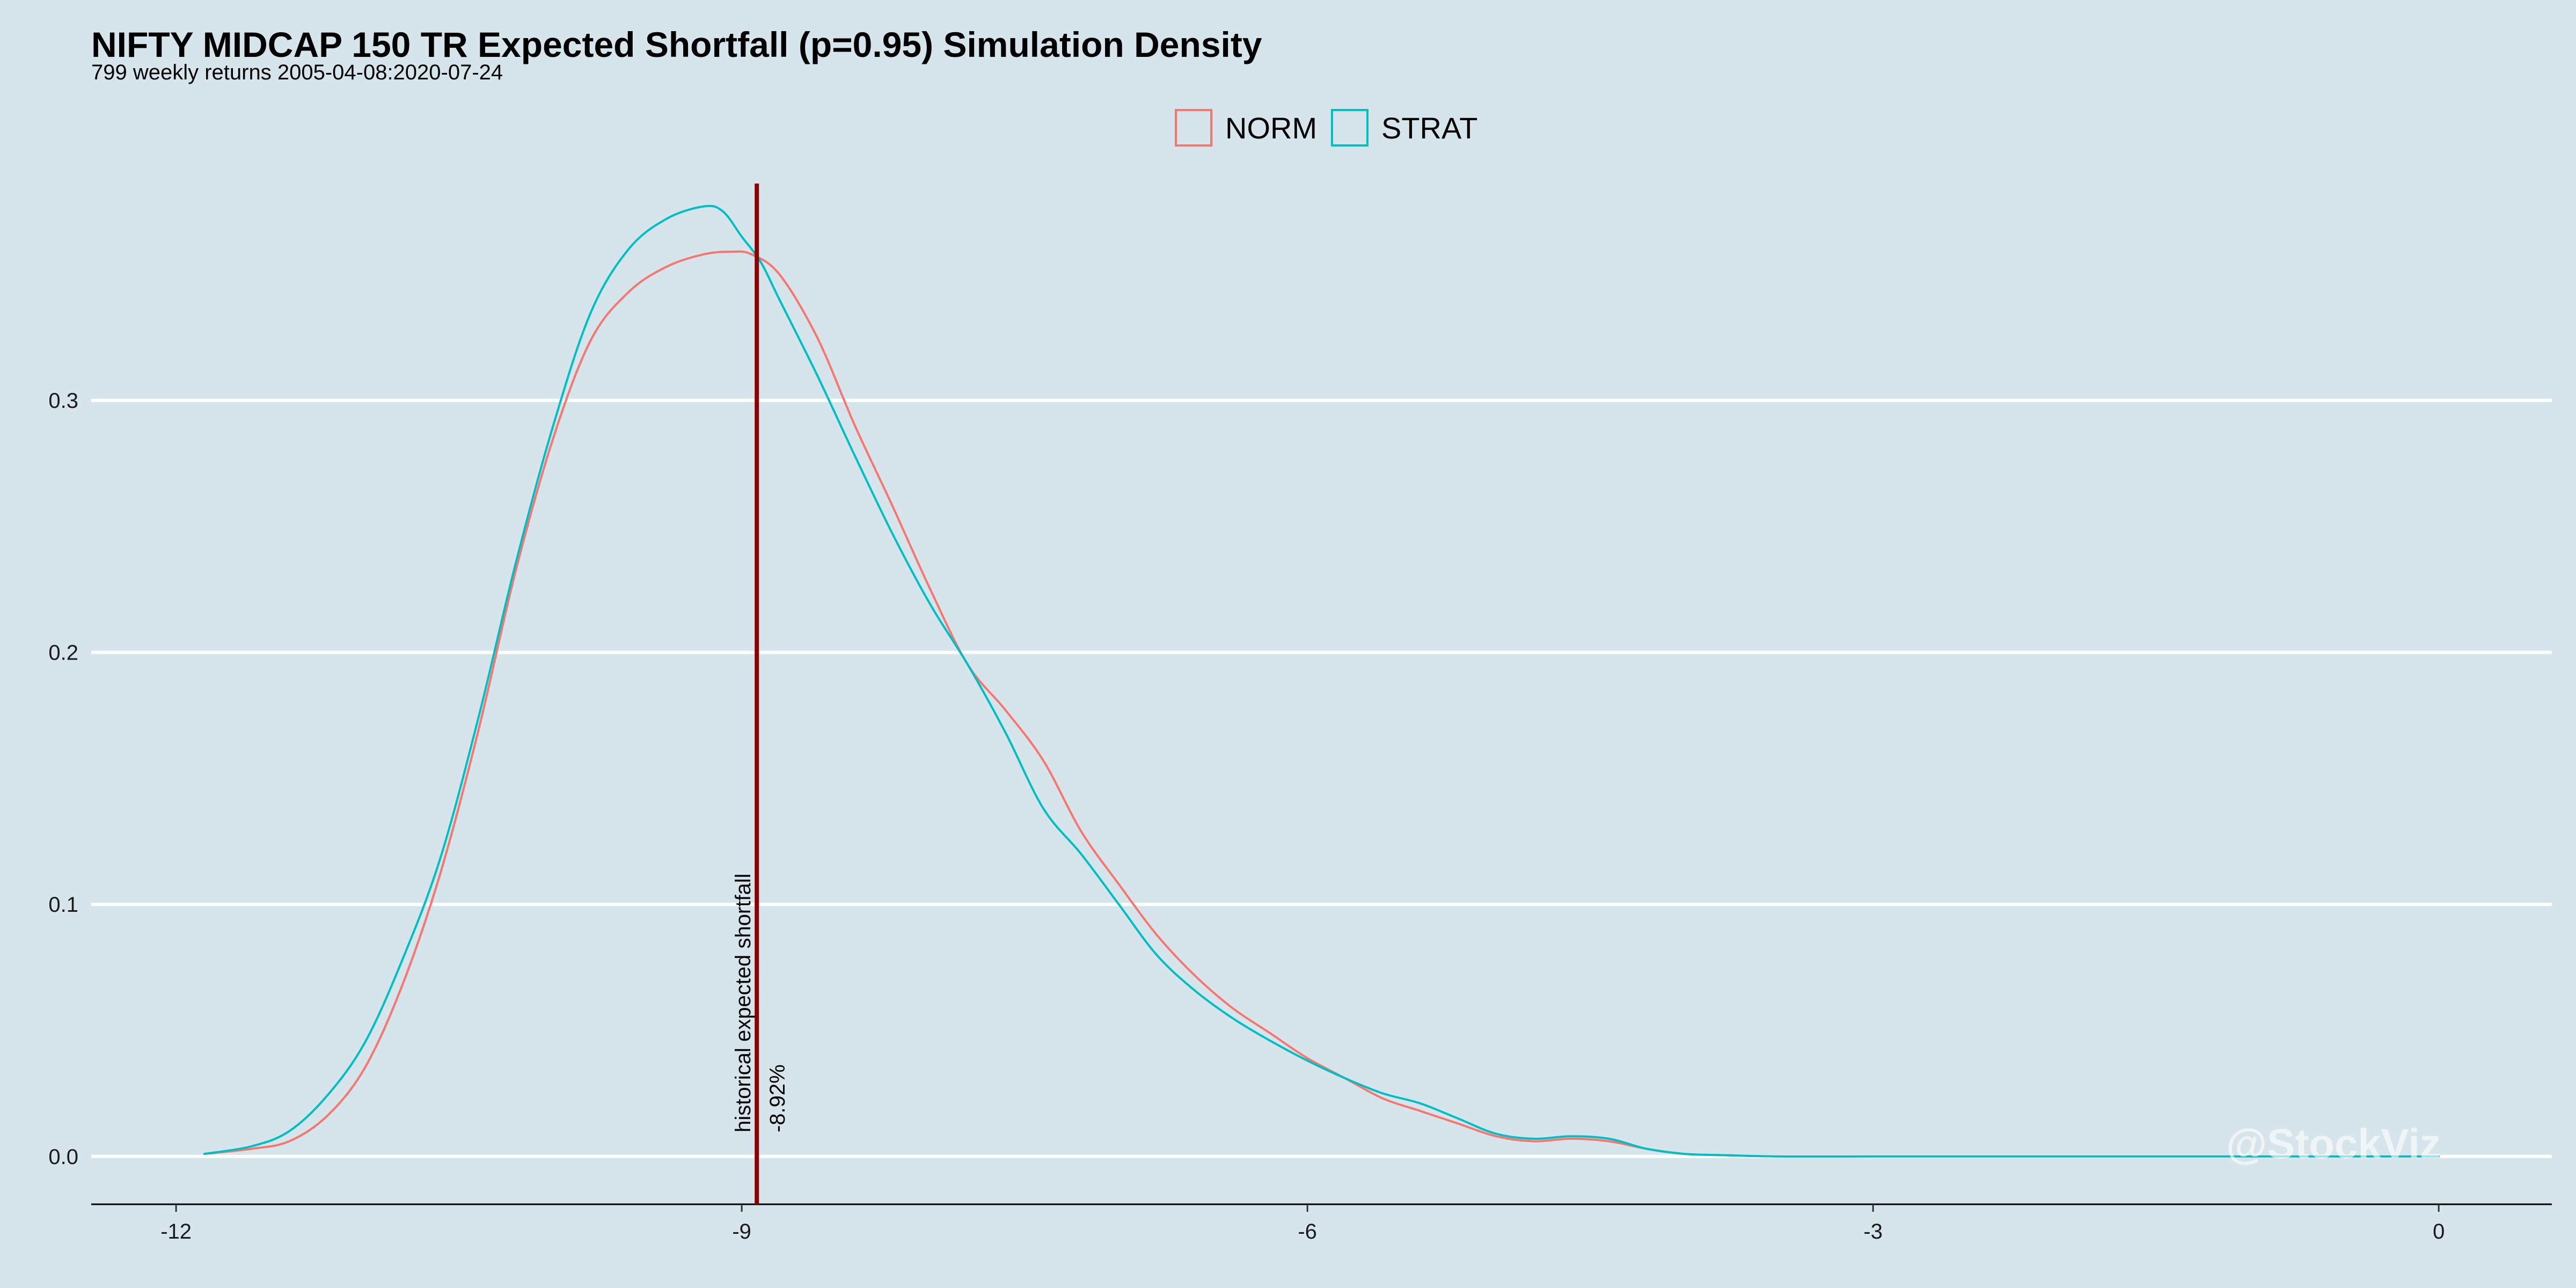 The width and height of the screenshot is (2576, 1288). What do you see at coordinates (1307, 1231) in the screenshot?
I see `x-tick-label: -6` at bounding box center [1307, 1231].